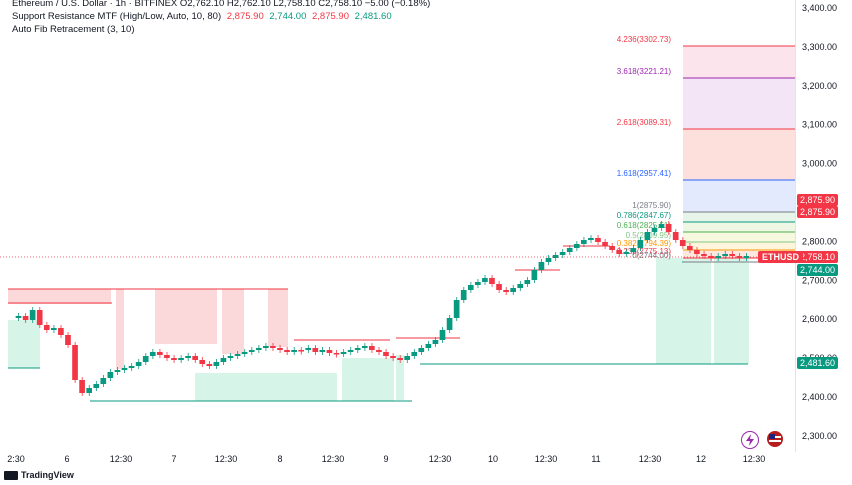 This screenshot has width=852, height=485. What do you see at coordinates (644, 243) in the screenshot?
I see `fib-level-label: 0.382(2794.39)` at bounding box center [644, 243].